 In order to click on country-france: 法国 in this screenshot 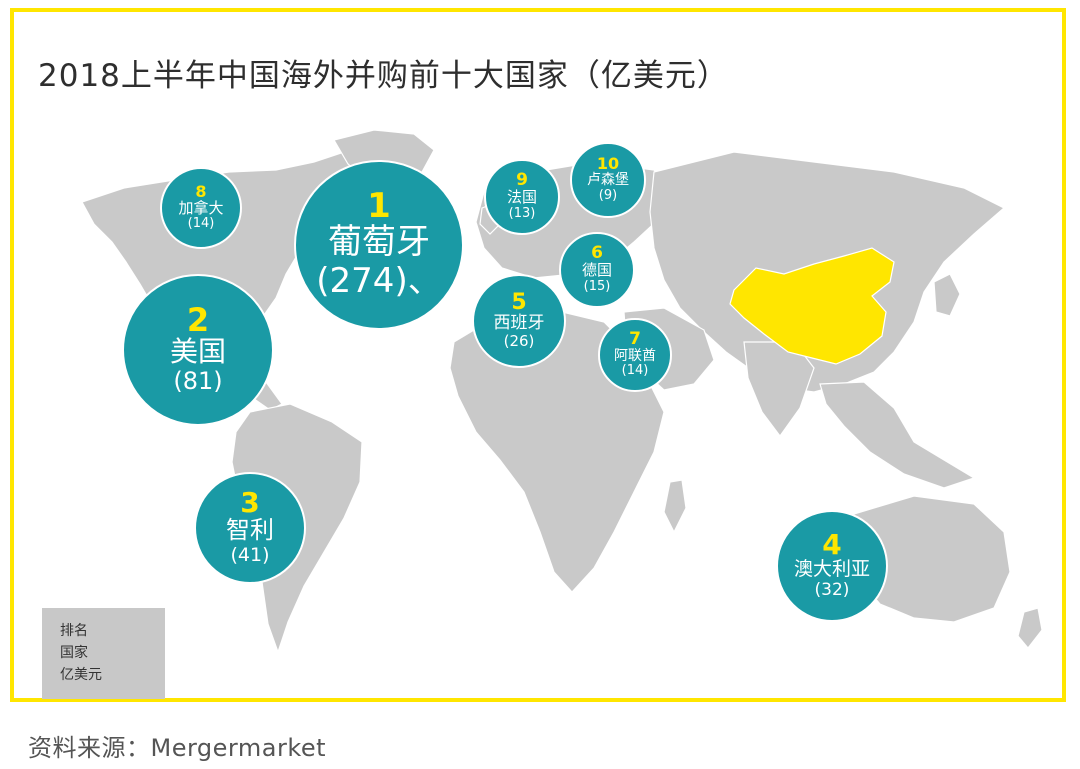, I will do `click(521, 197)`.